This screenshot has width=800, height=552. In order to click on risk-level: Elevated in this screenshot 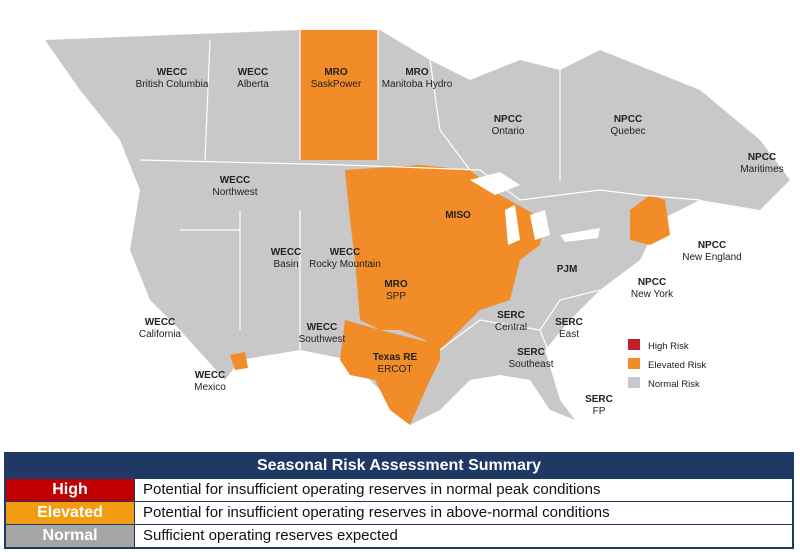, I will do `click(70, 513)`.